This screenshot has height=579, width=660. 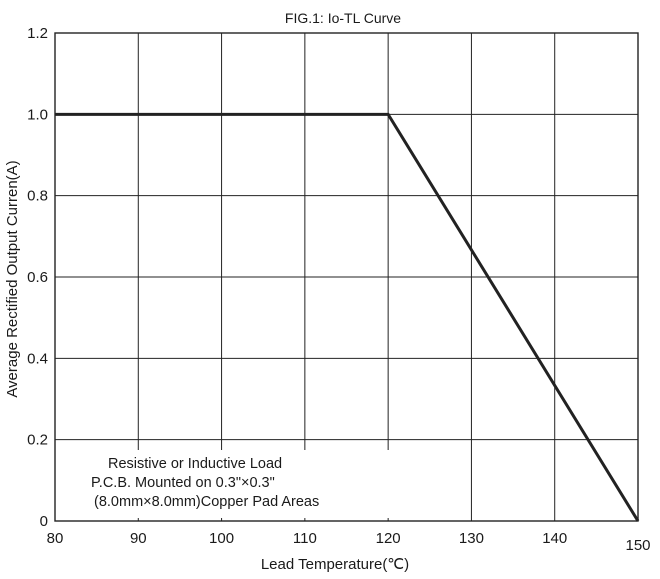 What do you see at coordinates (388, 538) in the screenshot?
I see `x-tick-label: 120` at bounding box center [388, 538].